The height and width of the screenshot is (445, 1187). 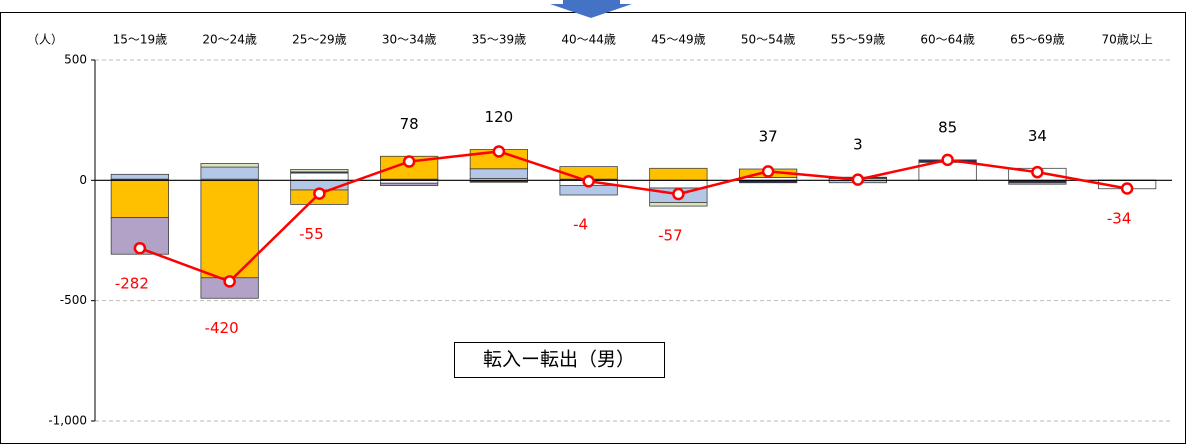 I want to click on x-tick-label: 60～64歳, so click(x=947, y=40).